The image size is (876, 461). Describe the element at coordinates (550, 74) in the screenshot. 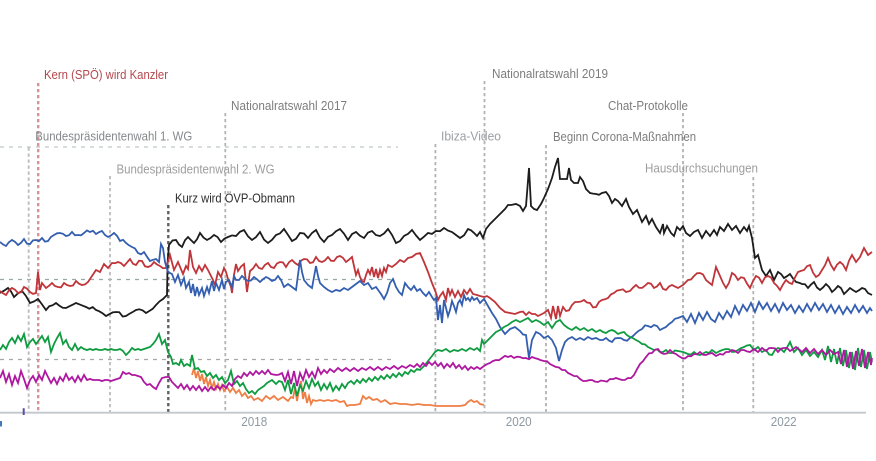

I see `svg-text: Nationalratswahl 2019` at that location.